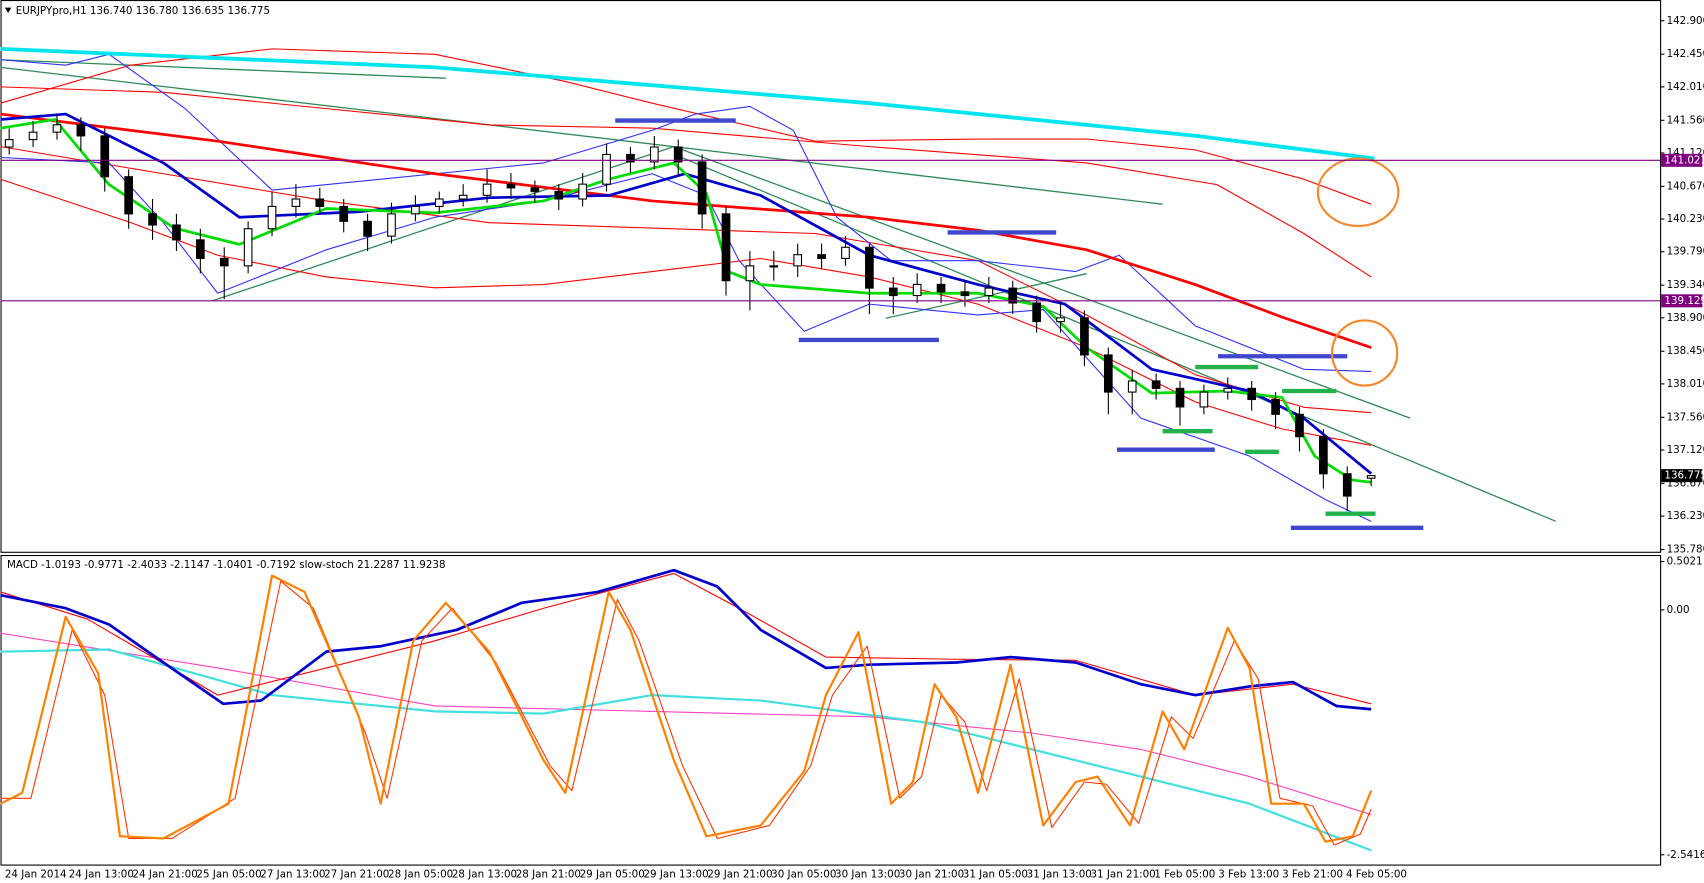 The image size is (1704, 883). Describe the element at coordinates (803, 874) in the screenshot. I see `x-tick-label: 30 Jan 05:00` at that location.